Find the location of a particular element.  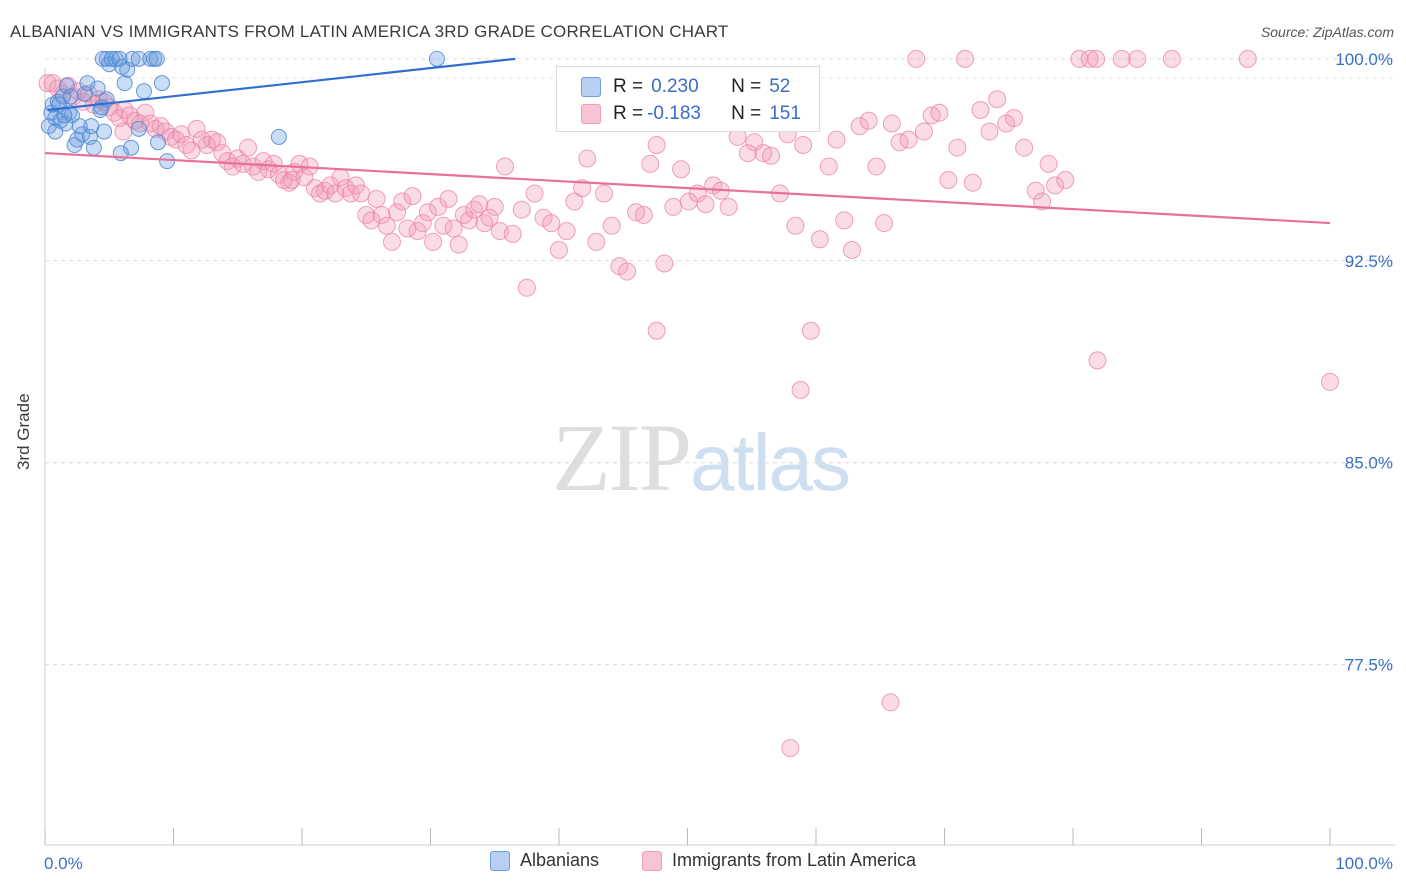

legend: Albanians Immigrants from Latin America is located at coordinates (703, 865).